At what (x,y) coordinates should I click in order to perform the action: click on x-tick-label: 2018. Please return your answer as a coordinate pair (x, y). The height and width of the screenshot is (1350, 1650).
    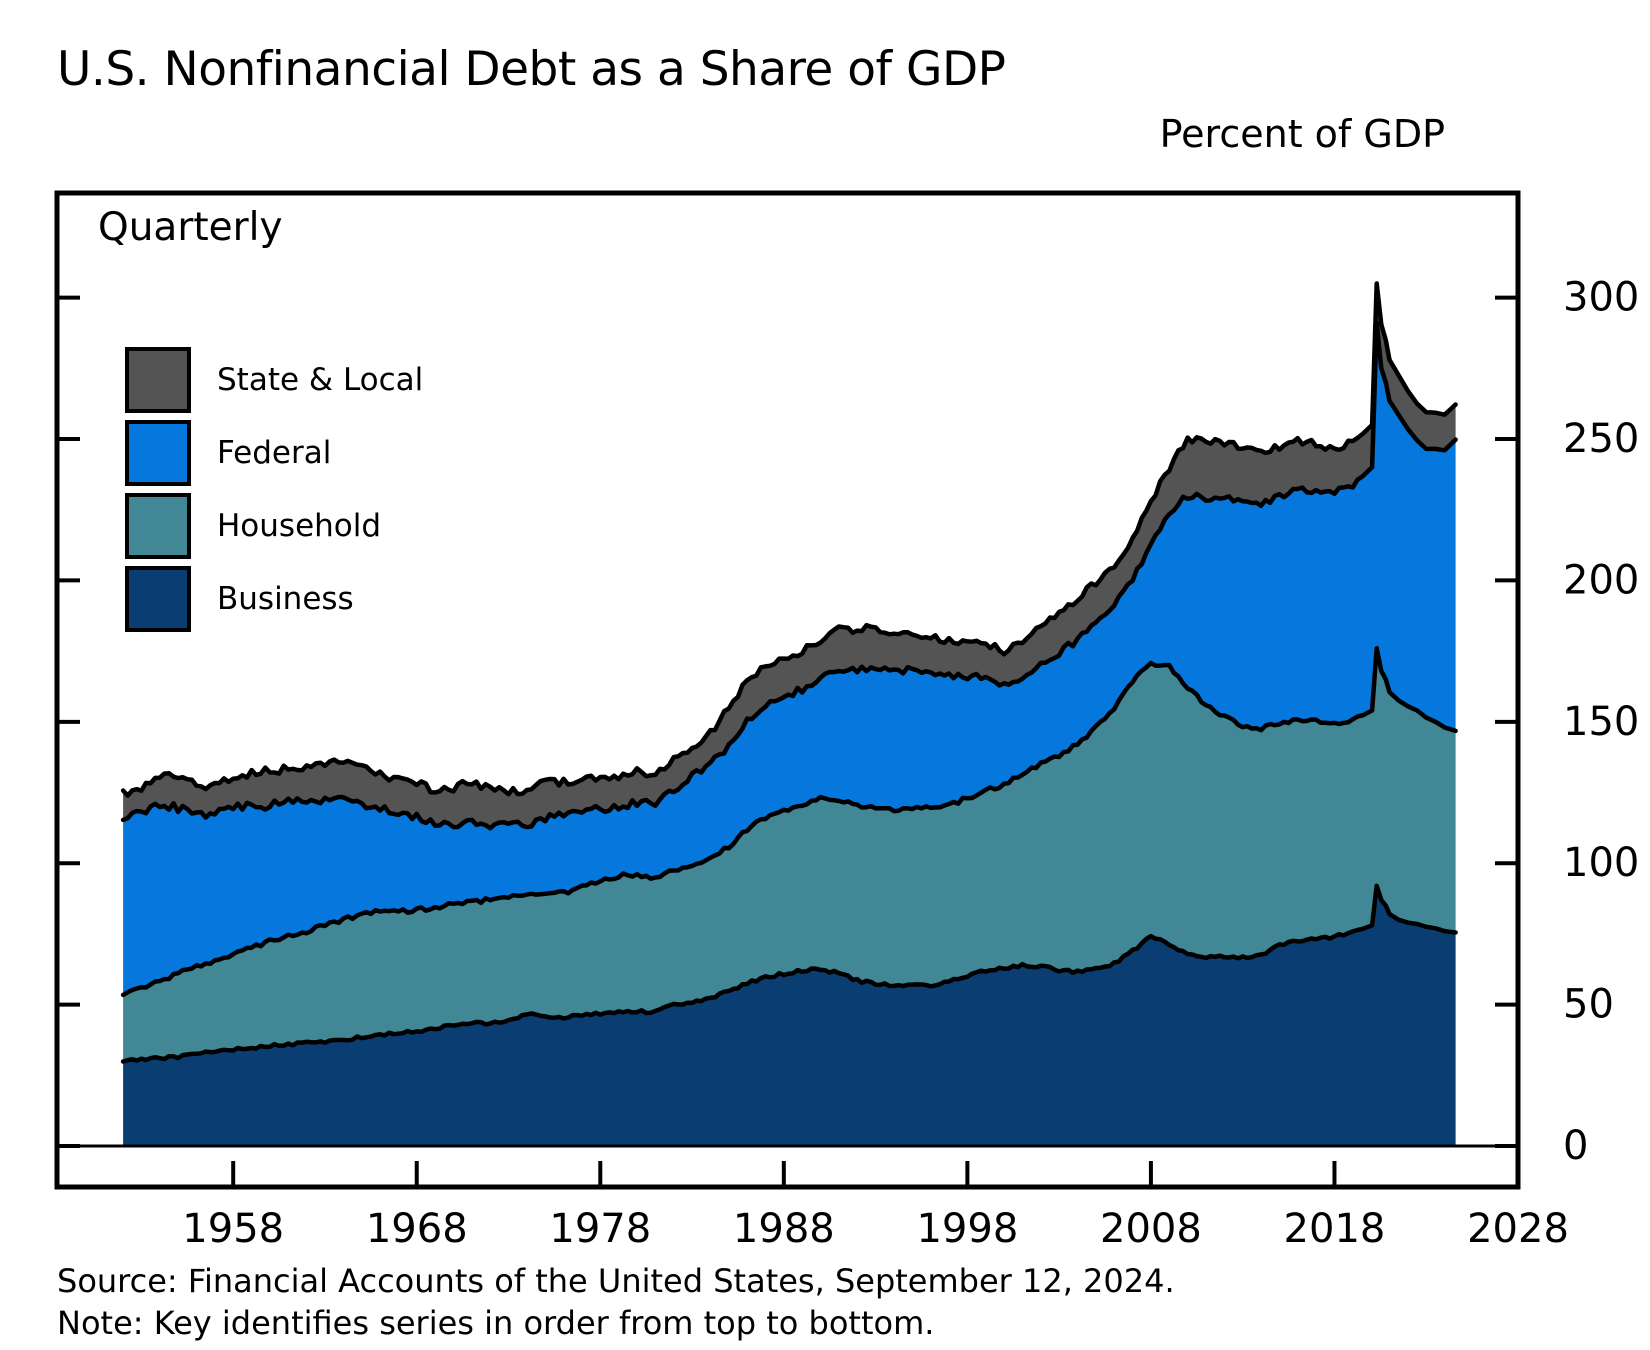
    Looking at the image, I should click on (1335, 1229).